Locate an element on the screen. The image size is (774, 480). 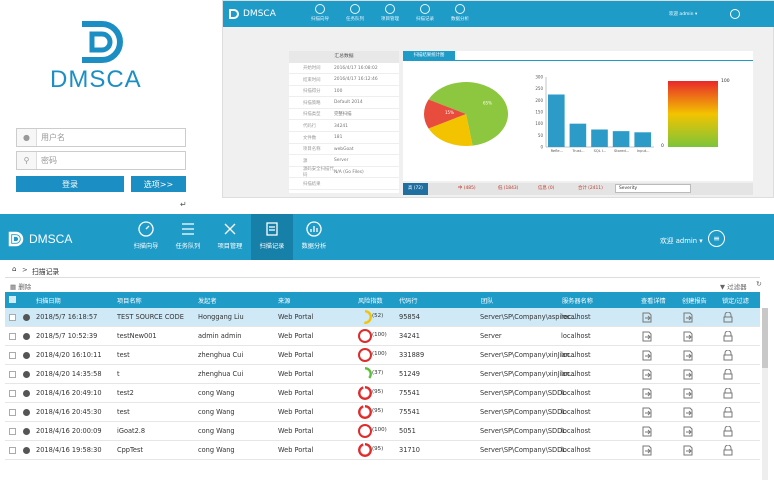
summary-row: 项目名称 webGoat is located at coordinates (344, 150).